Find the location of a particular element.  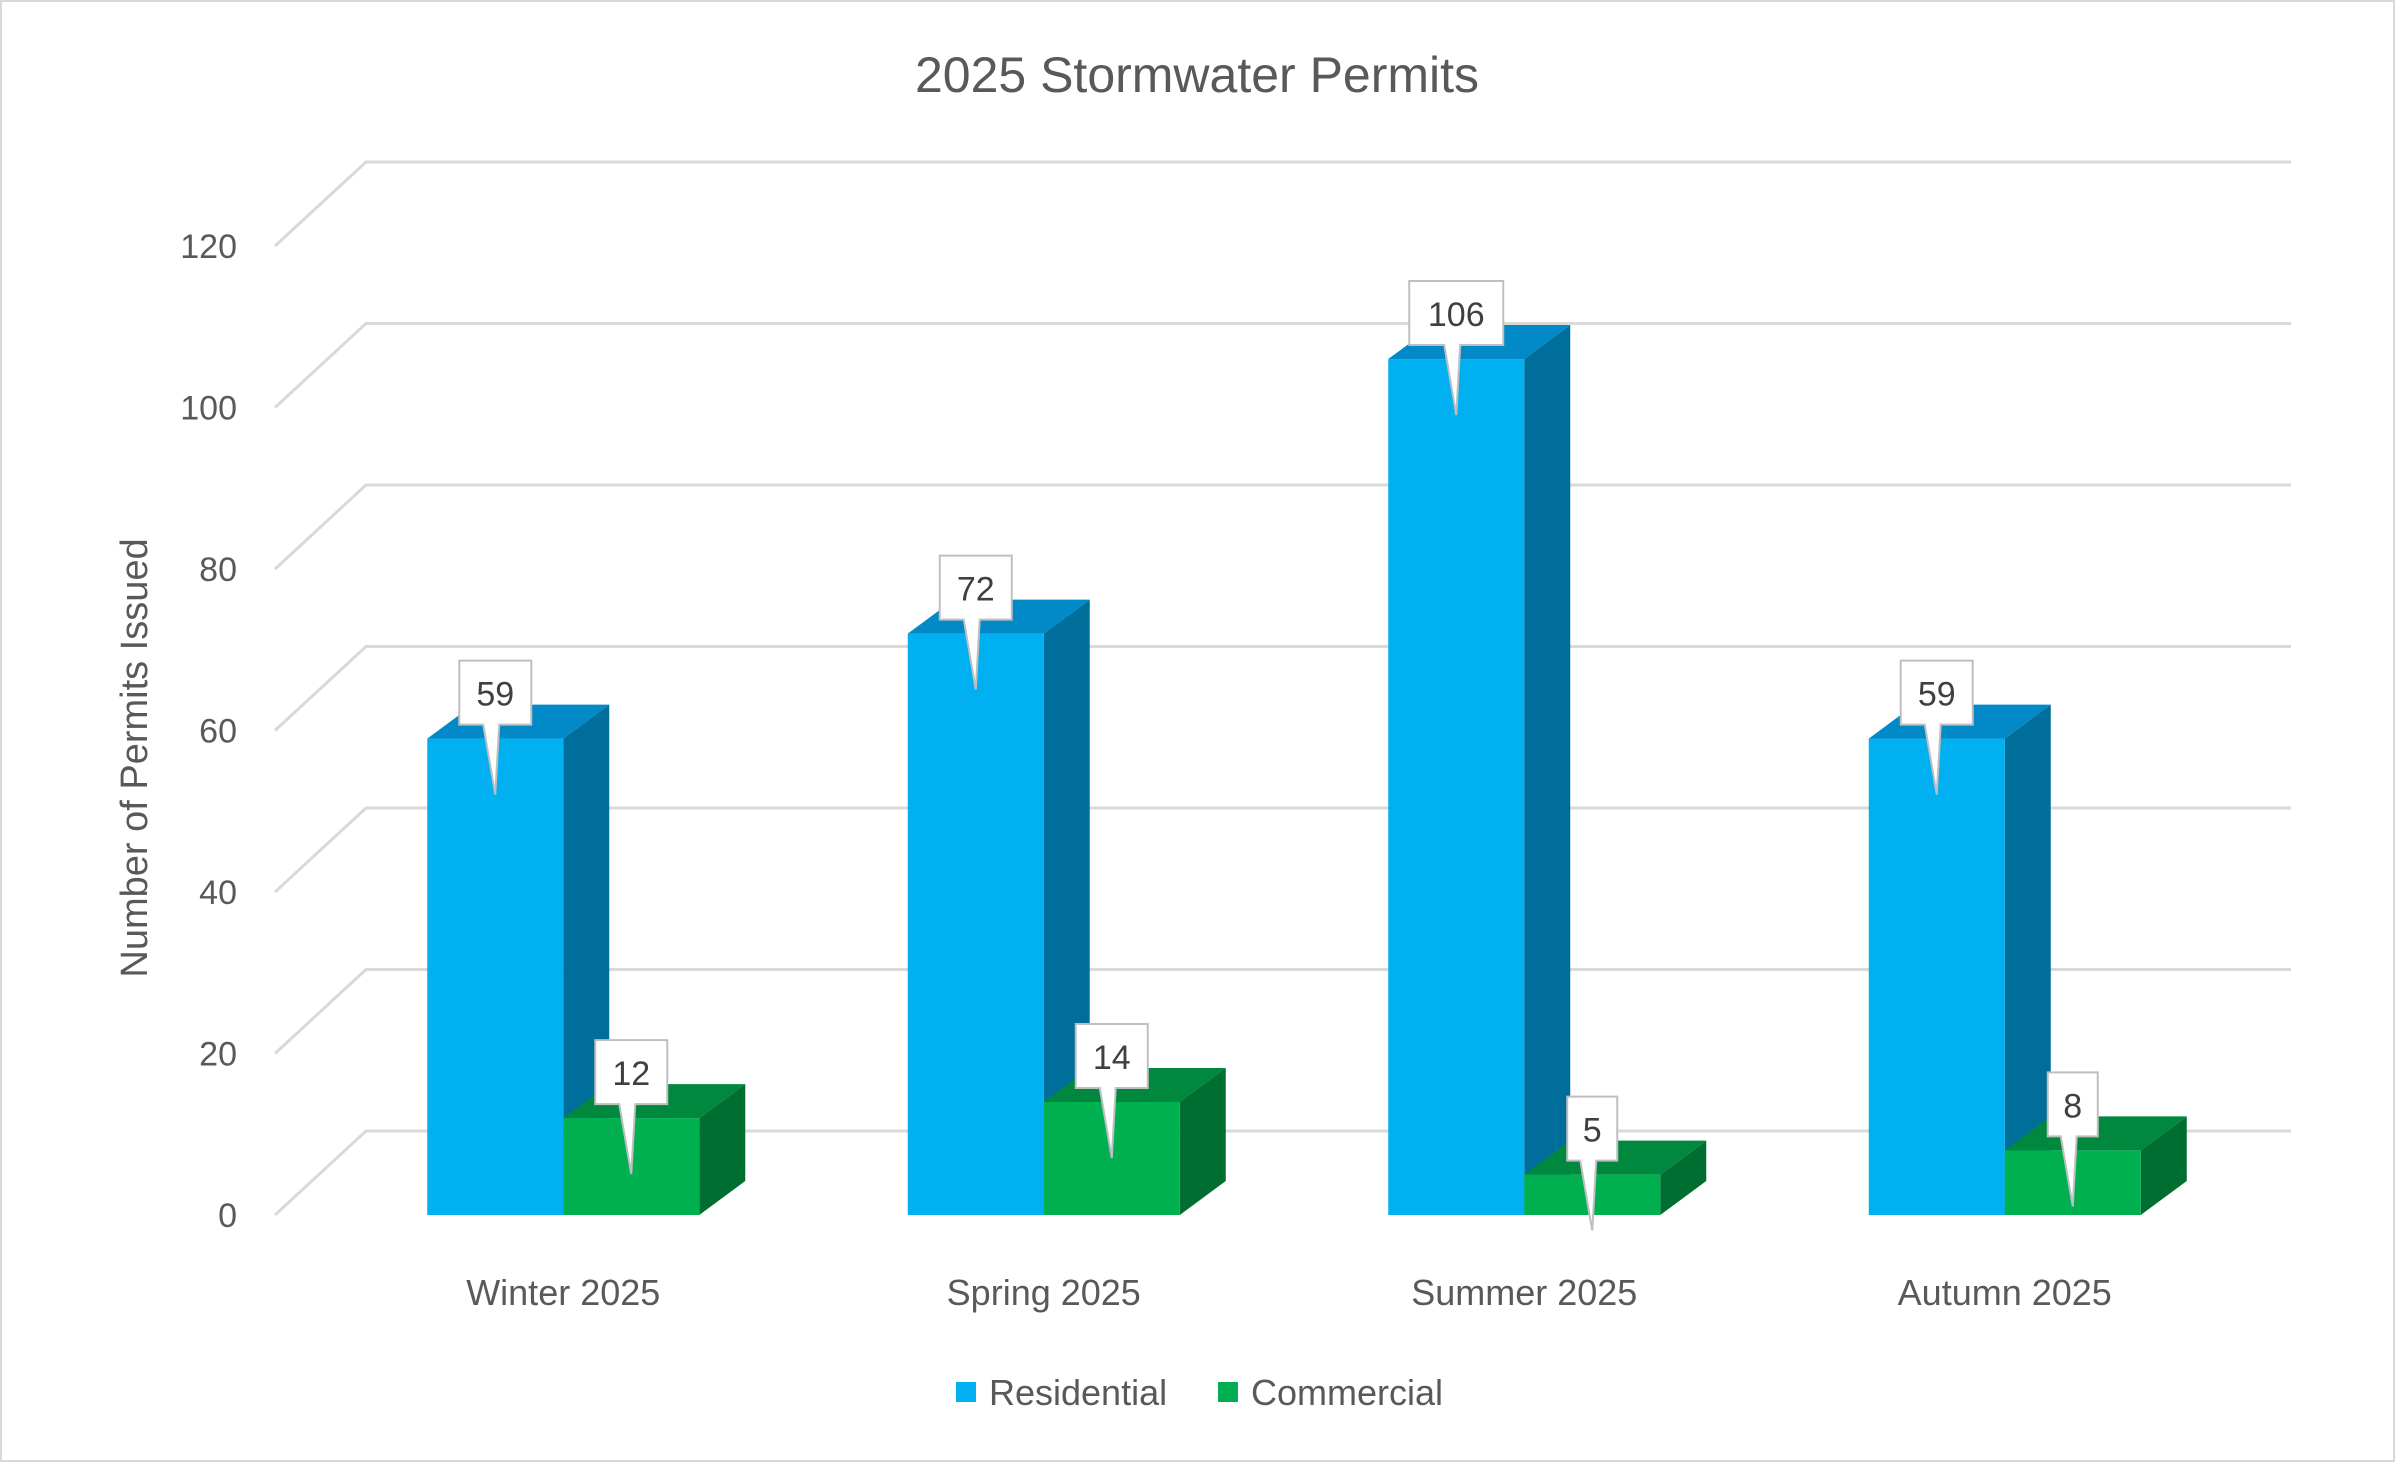

bar-winter-2025-residential is located at coordinates (495, 976).